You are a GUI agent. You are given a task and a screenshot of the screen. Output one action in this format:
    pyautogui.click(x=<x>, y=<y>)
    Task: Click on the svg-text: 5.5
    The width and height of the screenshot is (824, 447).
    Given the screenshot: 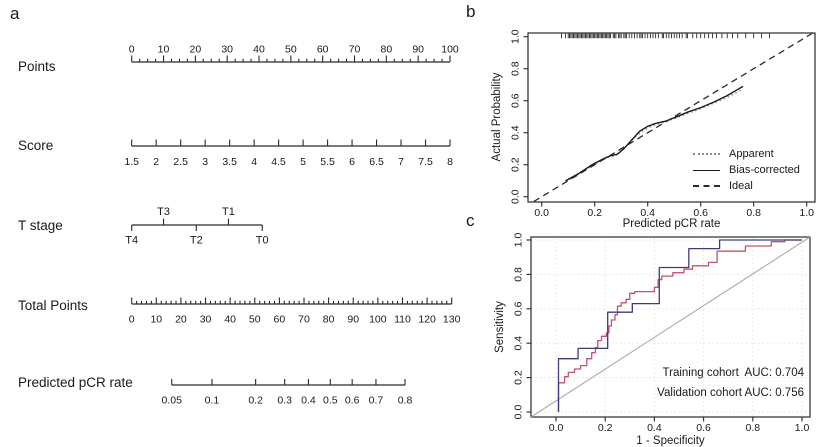 What is the action you would take?
    pyautogui.click(x=327, y=162)
    